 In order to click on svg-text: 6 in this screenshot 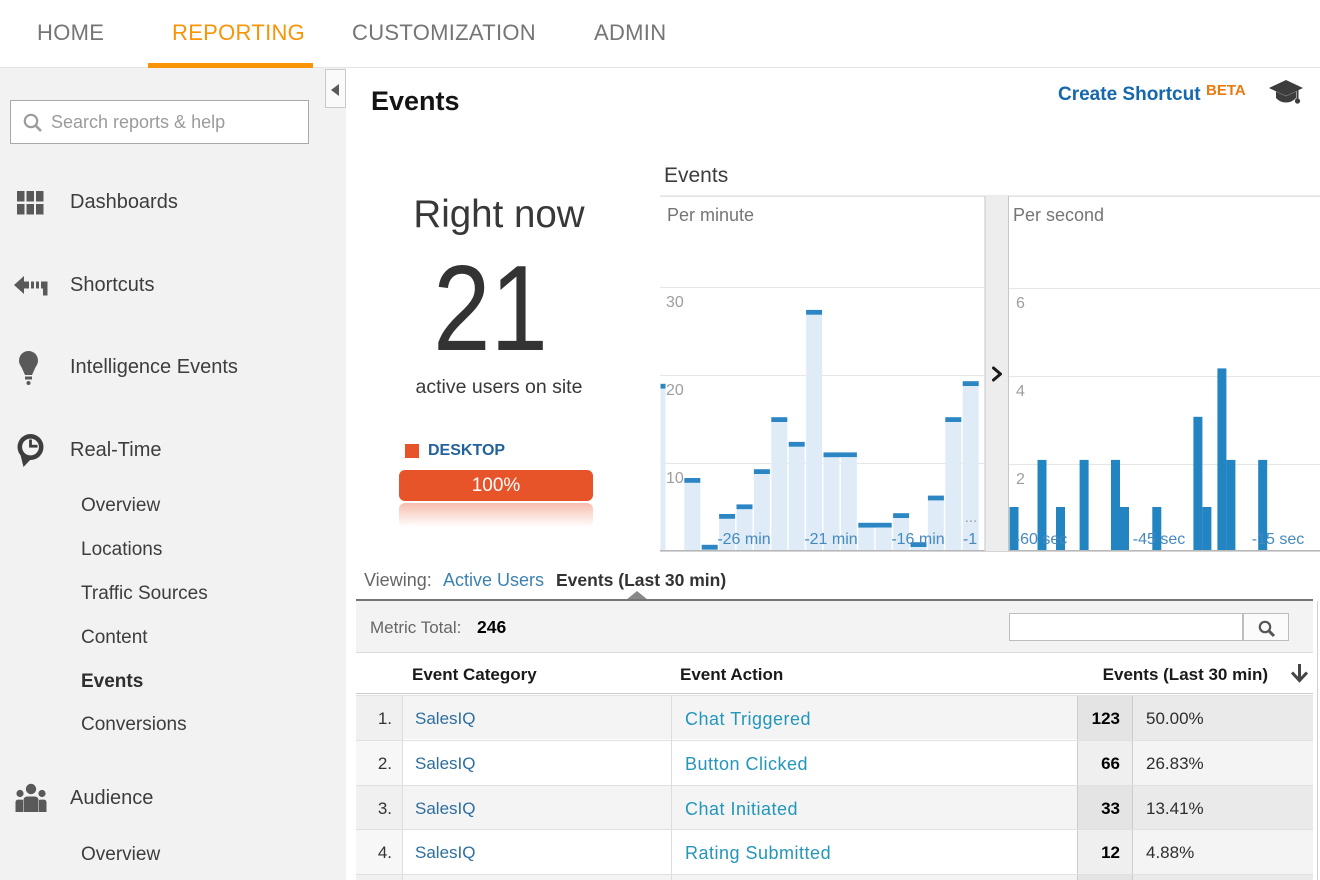, I will do `click(1020, 303)`.